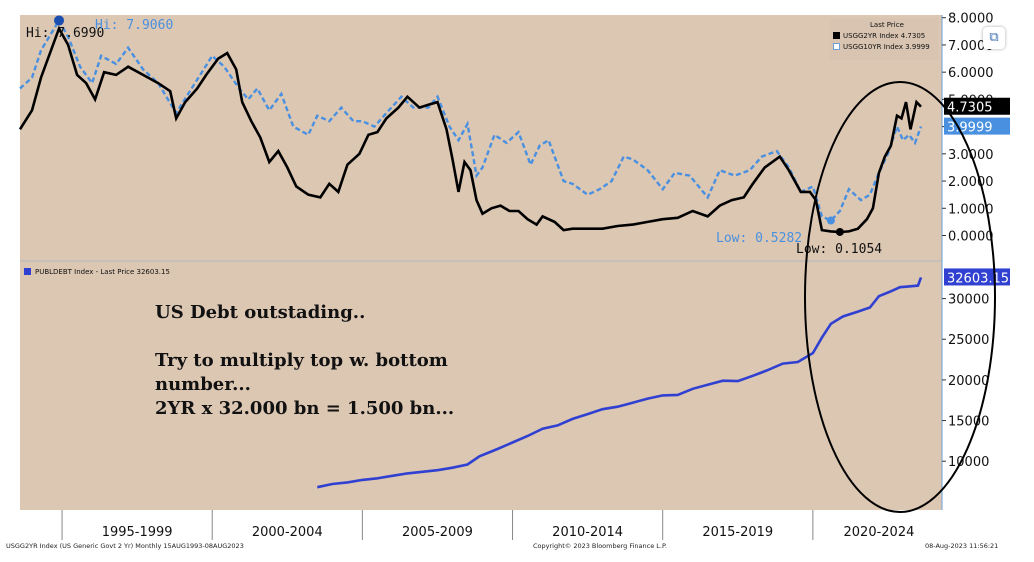  What do you see at coordinates (836, 35) in the screenshot?
I see `legend-swatch-2yr` at bounding box center [836, 35].